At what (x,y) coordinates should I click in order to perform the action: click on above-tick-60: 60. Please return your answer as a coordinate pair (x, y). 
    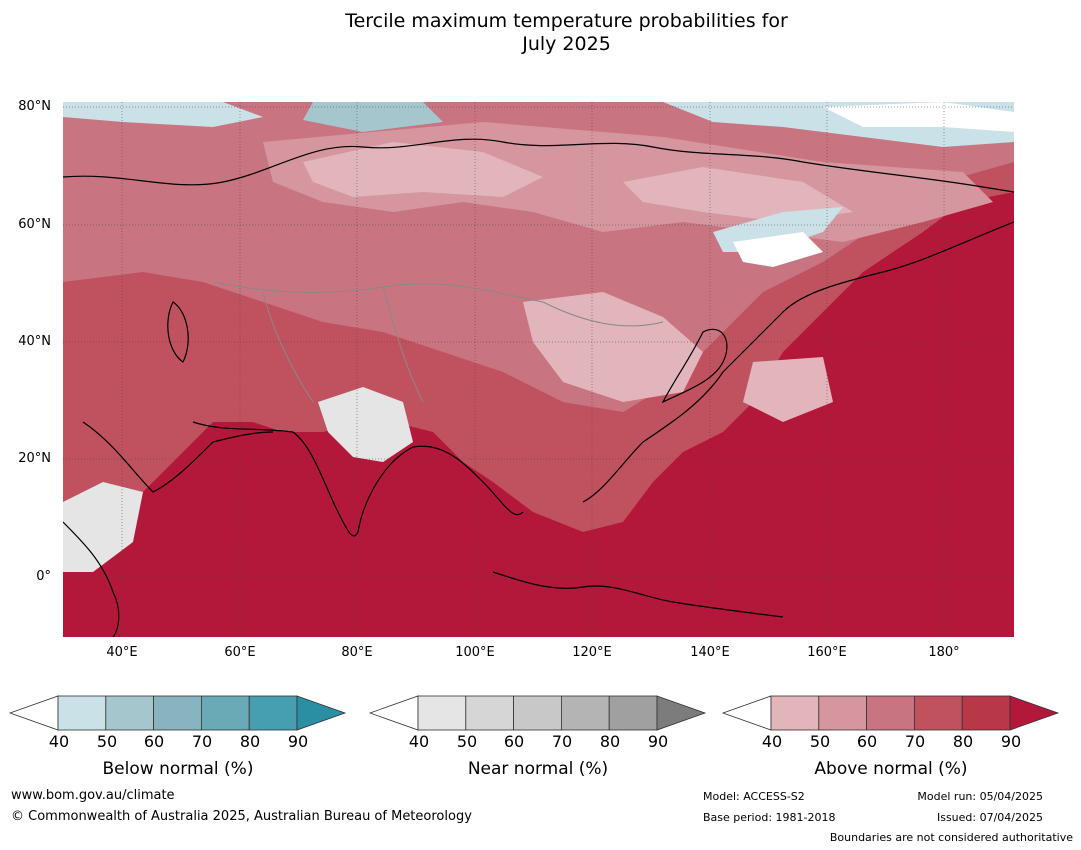
    Looking at the image, I should click on (867, 741).